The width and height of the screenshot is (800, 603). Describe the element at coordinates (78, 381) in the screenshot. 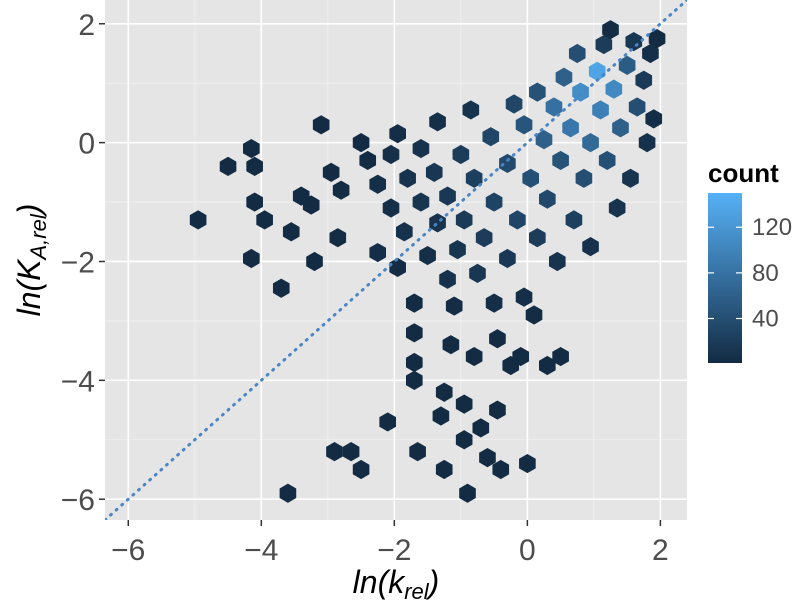

I see `y-tick-label: −4` at that location.